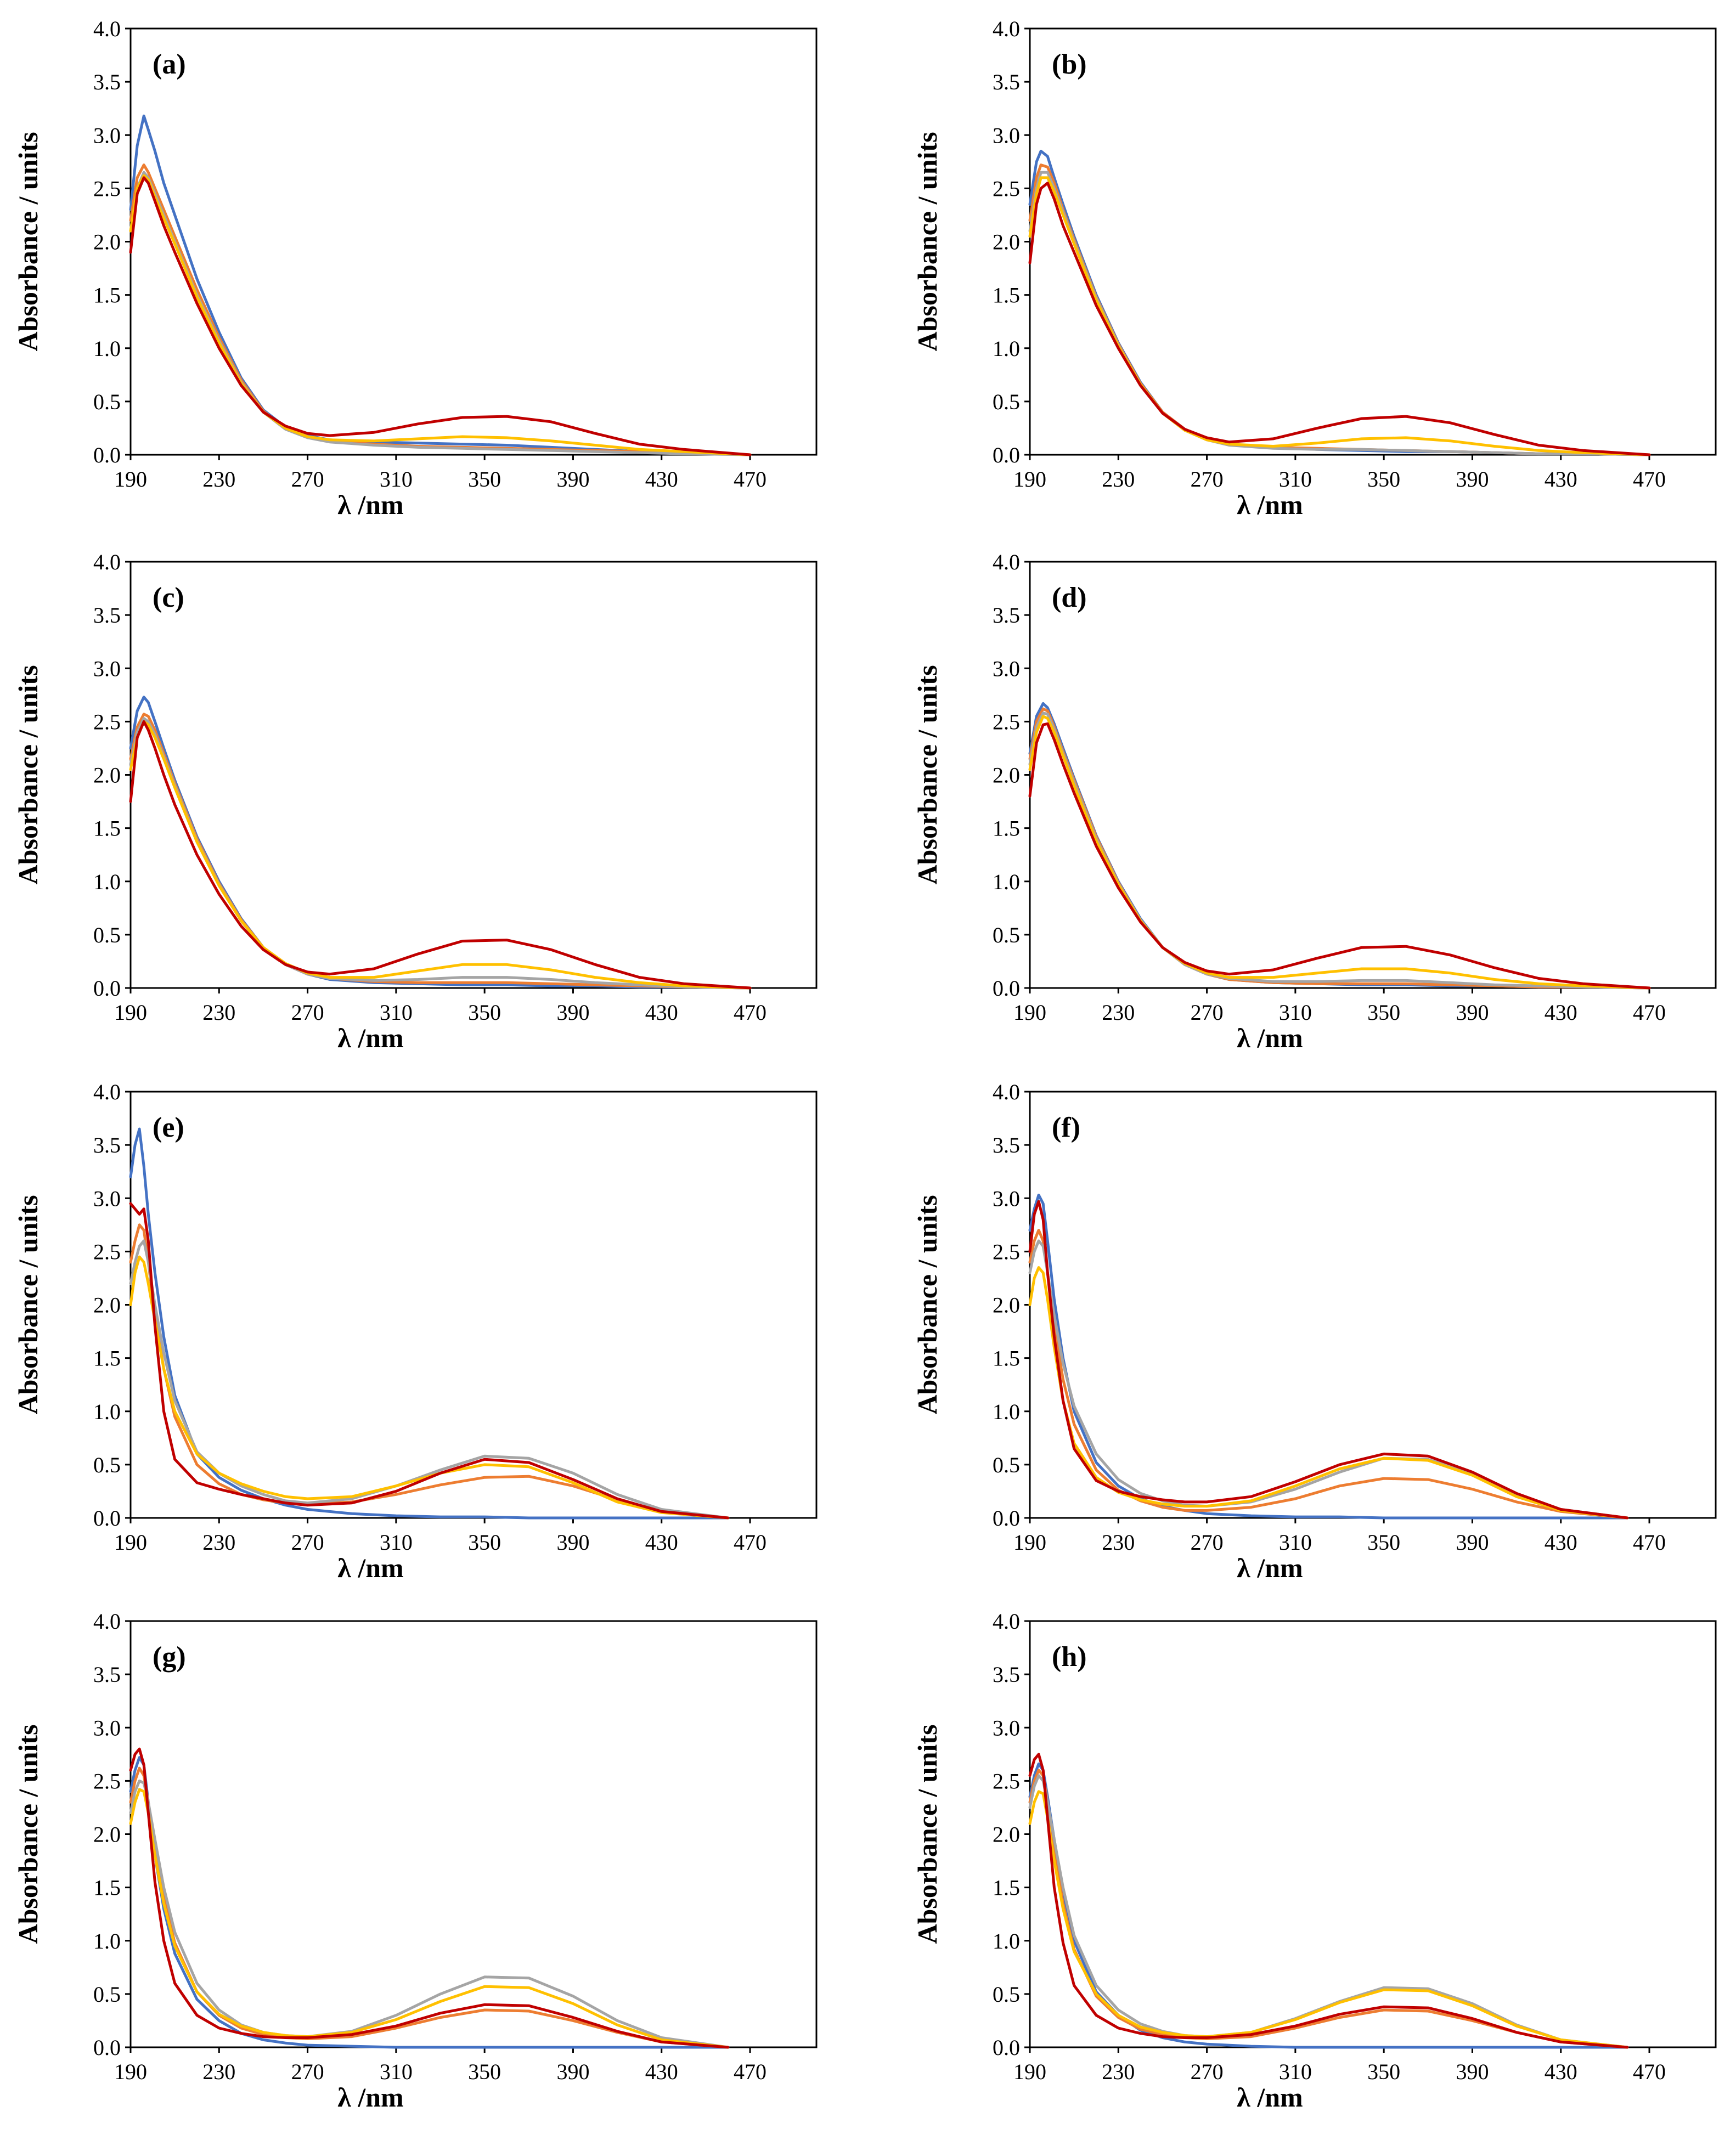 This screenshot has width=1736, height=2140. Describe the element at coordinates (1006, 1994) in the screenshot. I see `y-tick-label: 0.5` at that location.